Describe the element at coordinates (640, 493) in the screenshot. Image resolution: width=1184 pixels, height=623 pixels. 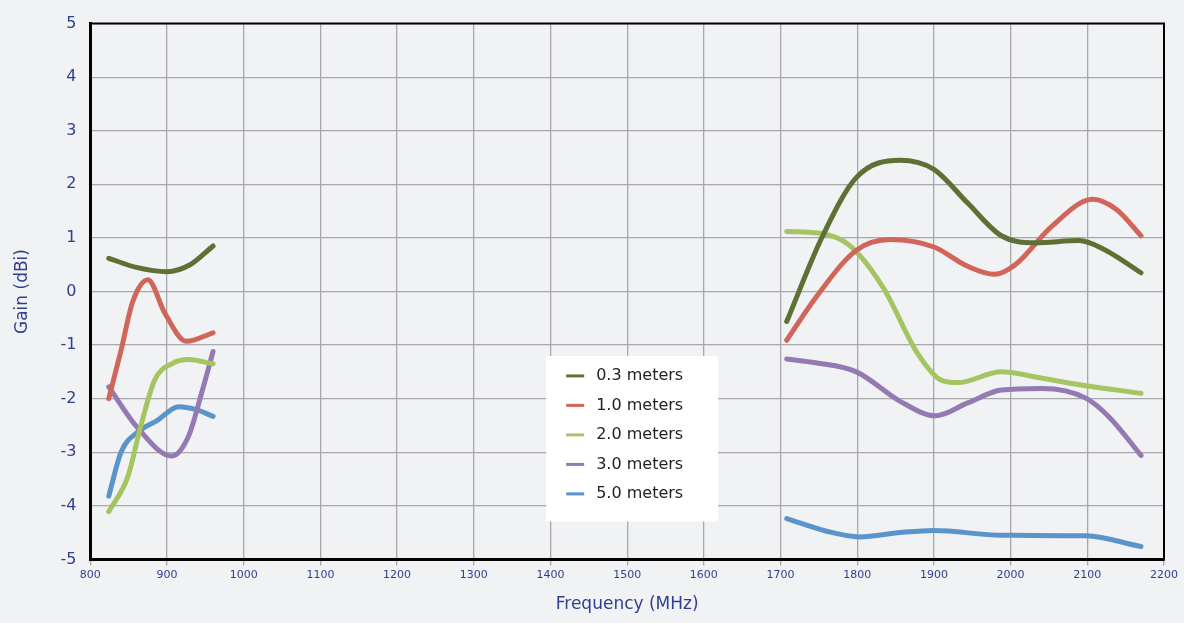
I see `legend-label: 5.0 meters` at that location.